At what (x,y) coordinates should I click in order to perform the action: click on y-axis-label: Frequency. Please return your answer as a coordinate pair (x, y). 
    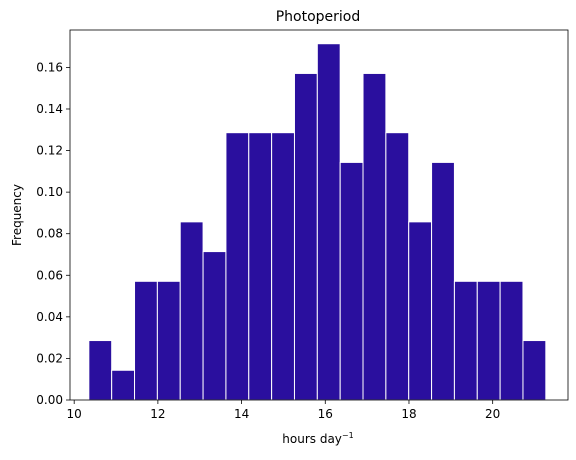
    Looking at the image, I should click on (17, 215).